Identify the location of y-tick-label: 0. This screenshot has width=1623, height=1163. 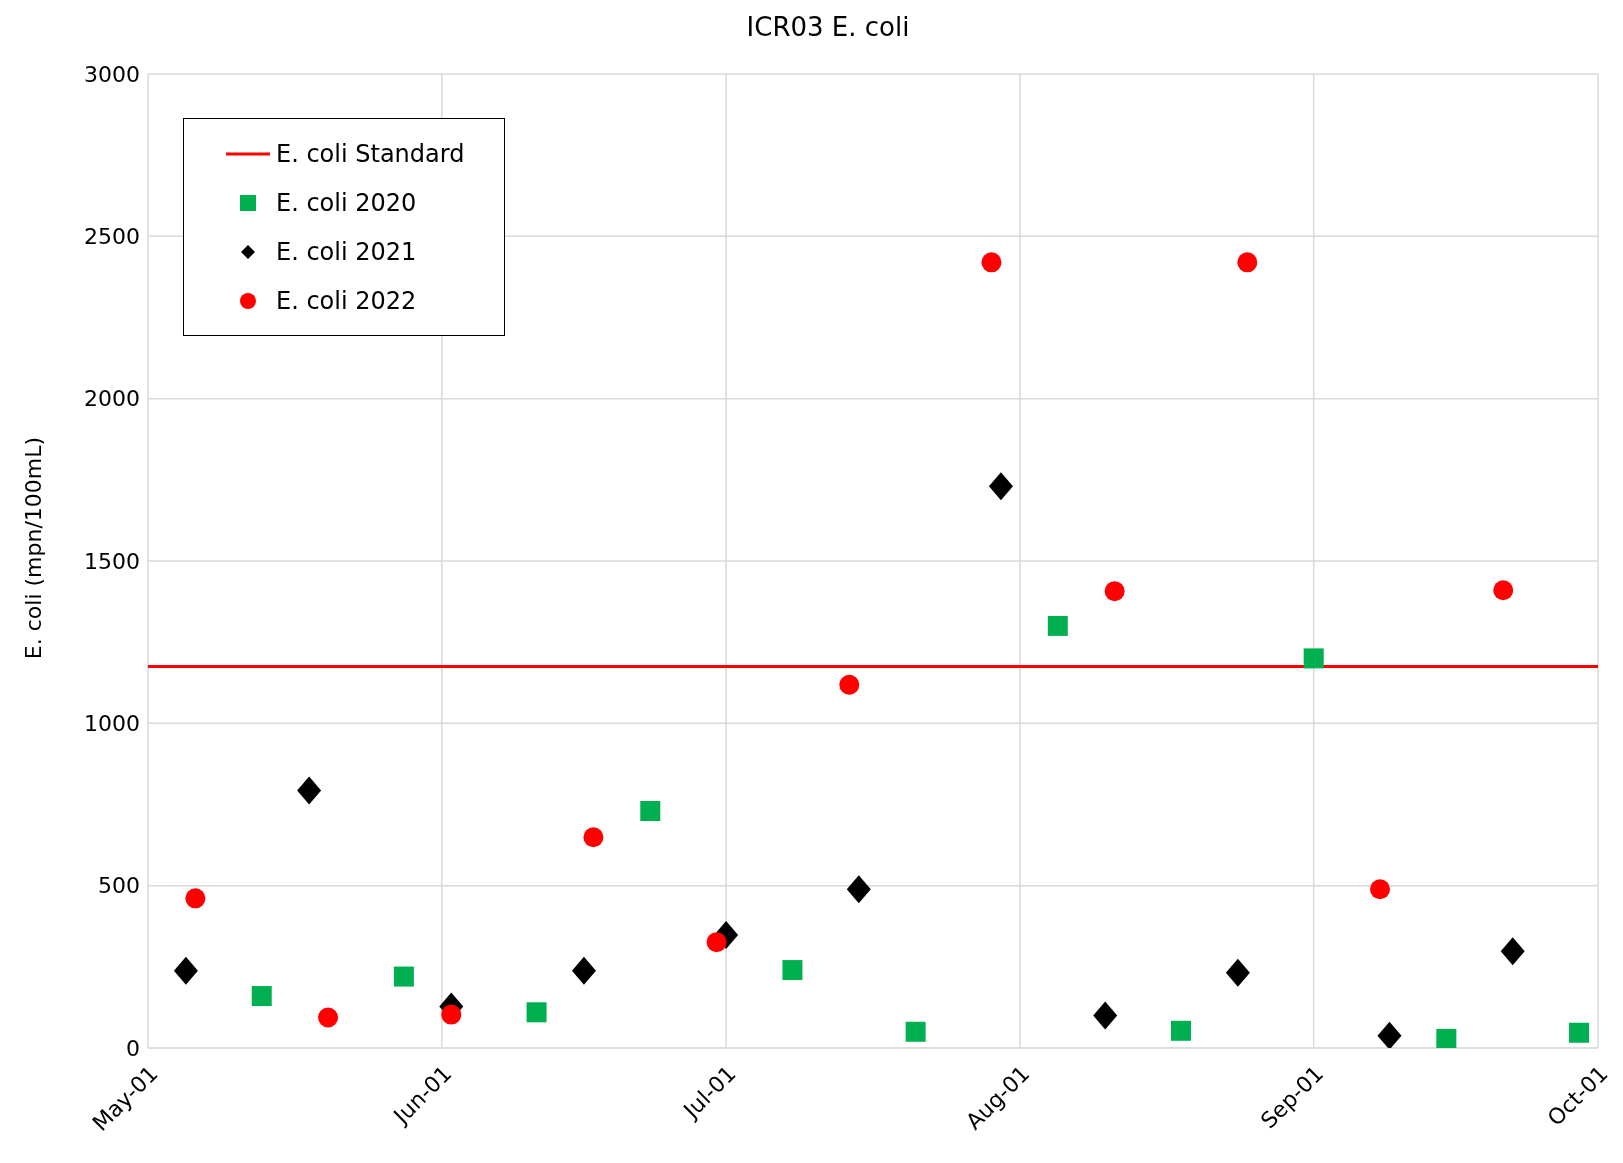
(133, 1048).